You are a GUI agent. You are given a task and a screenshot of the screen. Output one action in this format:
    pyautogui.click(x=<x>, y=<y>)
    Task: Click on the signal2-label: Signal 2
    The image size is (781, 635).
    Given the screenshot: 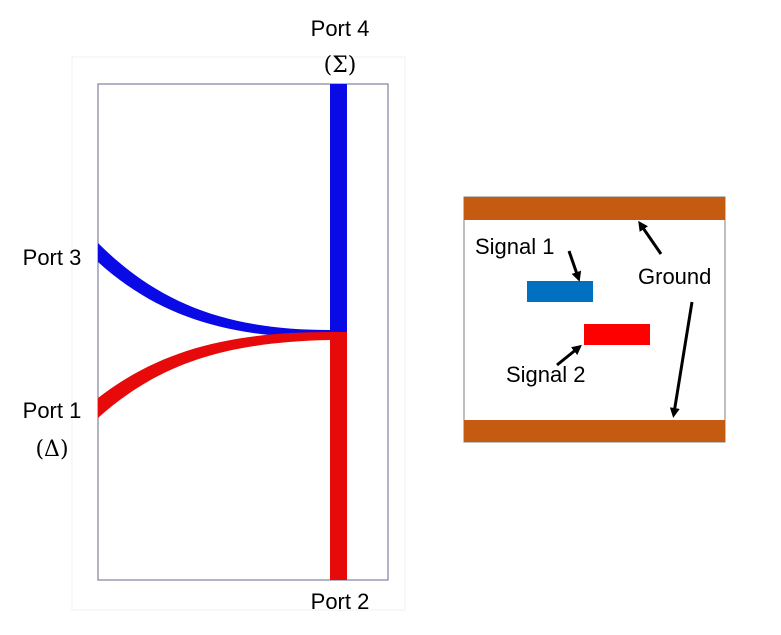 What is the action you would take?
    pyautogui.click(x=546, y=374)
    